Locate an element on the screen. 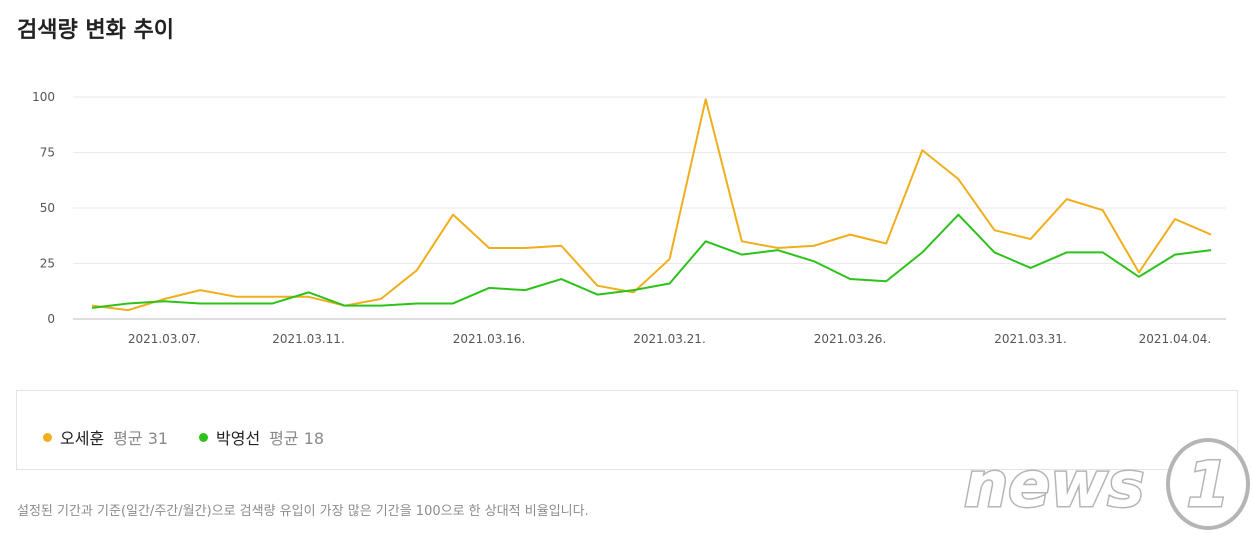 This screenshot has width=1253, height=539. legend-average: 평균 18 is located at coordinates (297, 438).